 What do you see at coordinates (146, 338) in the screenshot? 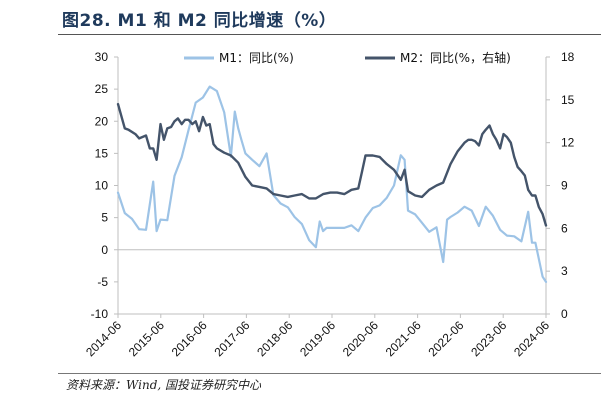
I see `x-tick-label: 2015-06` at bounding box center [146, 338].